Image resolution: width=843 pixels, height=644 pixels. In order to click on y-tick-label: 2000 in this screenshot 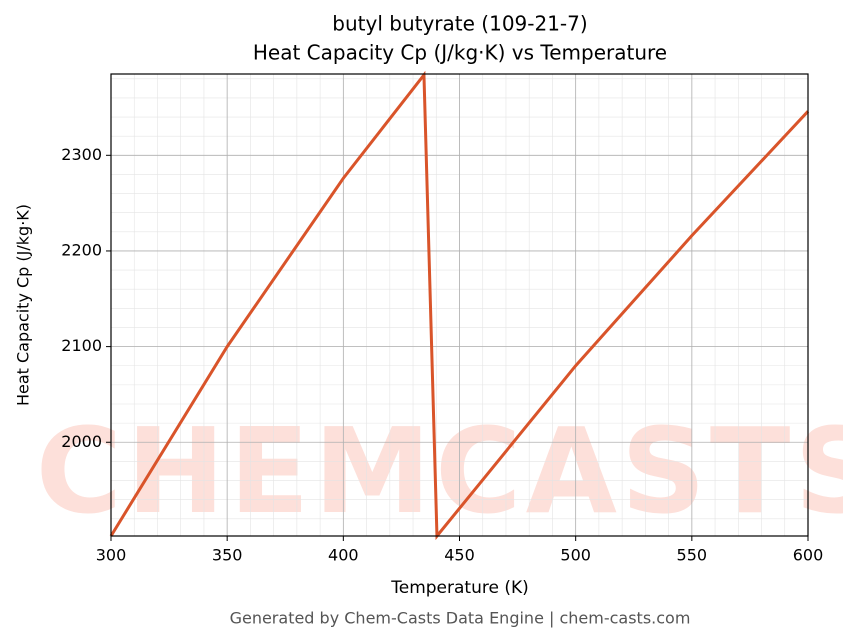, I will do `click(81, 441)`.